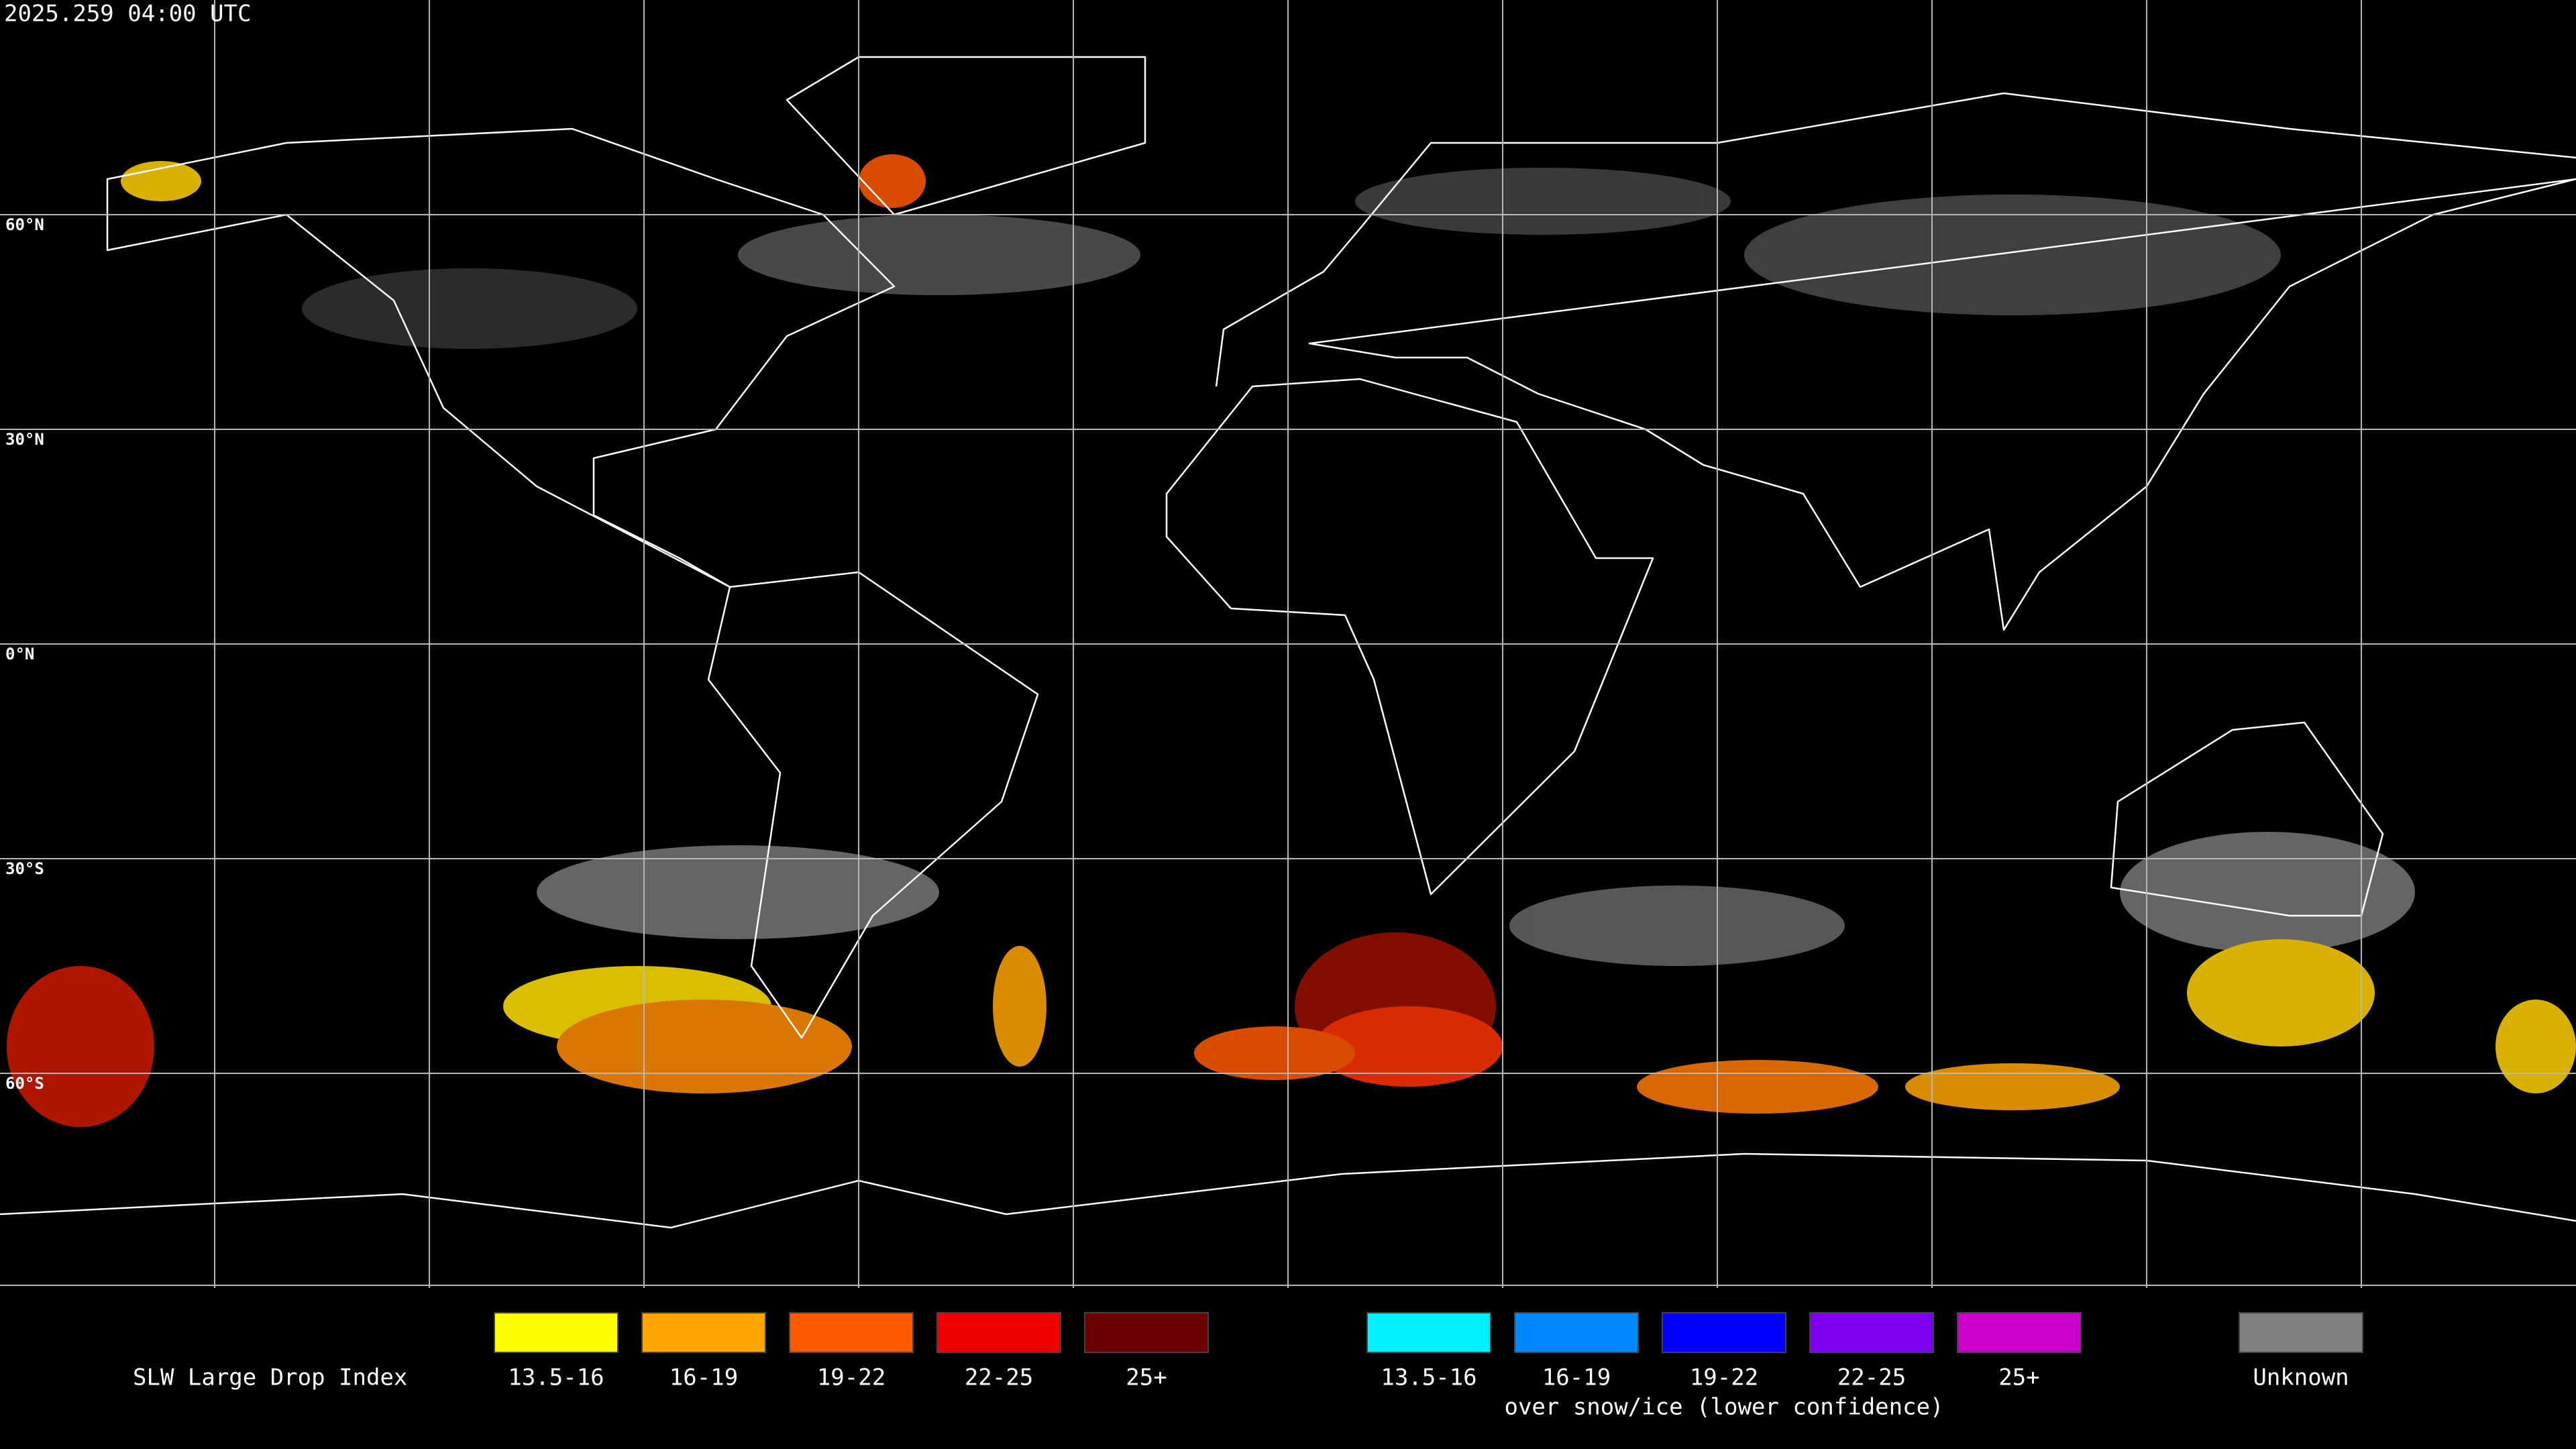  I want to click on latitude-label: 60°N, so click(24, 224).